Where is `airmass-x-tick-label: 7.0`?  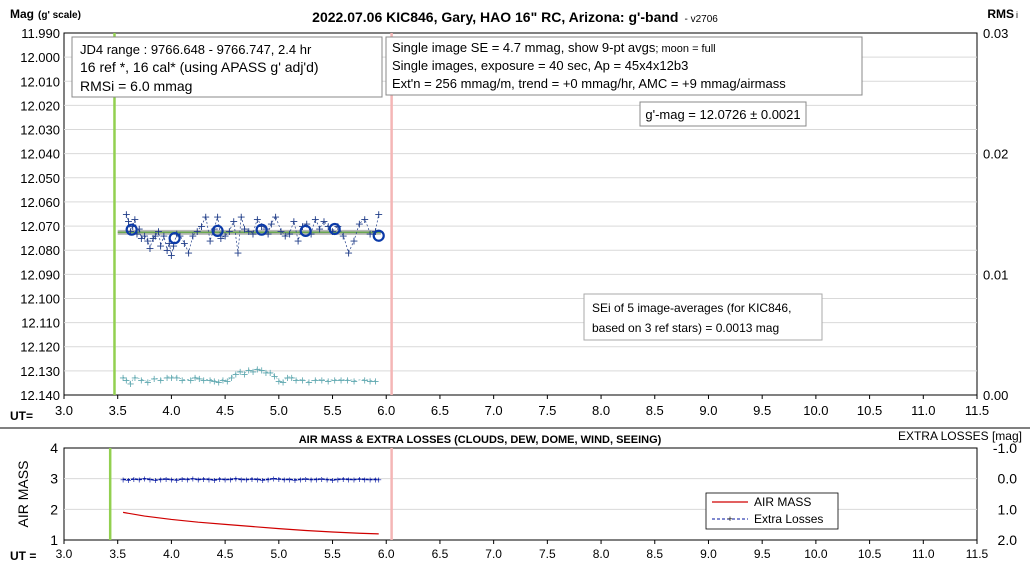
airmass-x-tick-label: 7.0 is located at coordinates (493, 554).